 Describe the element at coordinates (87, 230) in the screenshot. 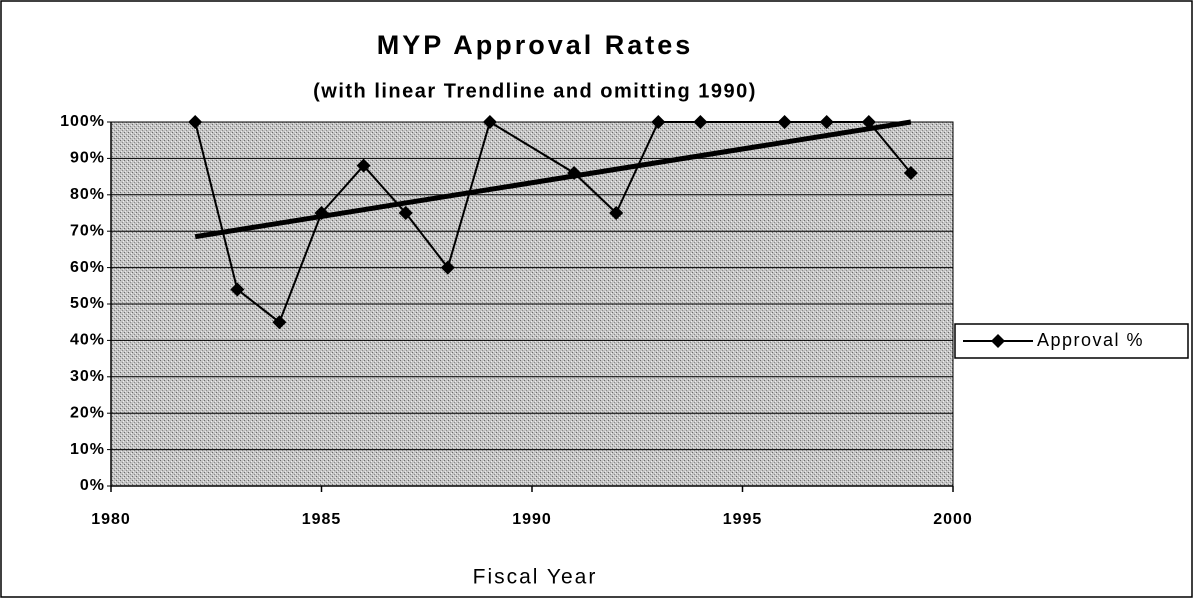

I see `y-tick-label: 70%` at that location.